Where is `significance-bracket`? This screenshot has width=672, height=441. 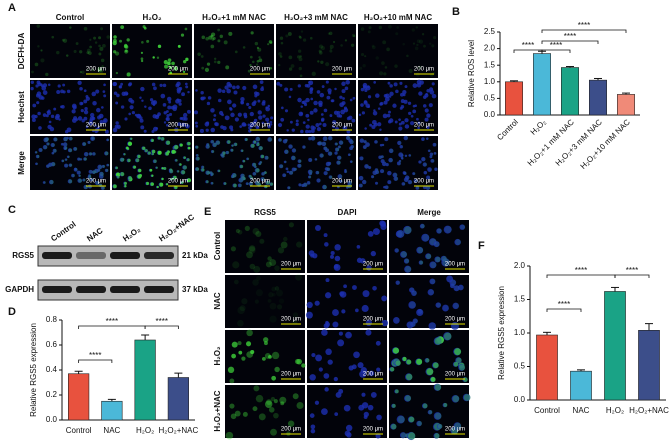
significance-bracket is located at coordinates (632, 276).